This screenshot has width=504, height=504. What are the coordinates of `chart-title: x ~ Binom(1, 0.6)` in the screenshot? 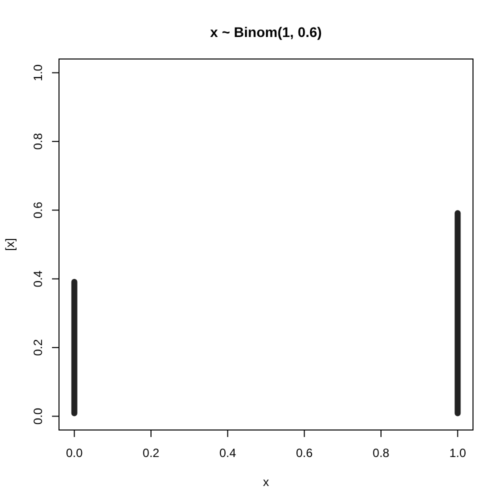 It's located at (266, 32).